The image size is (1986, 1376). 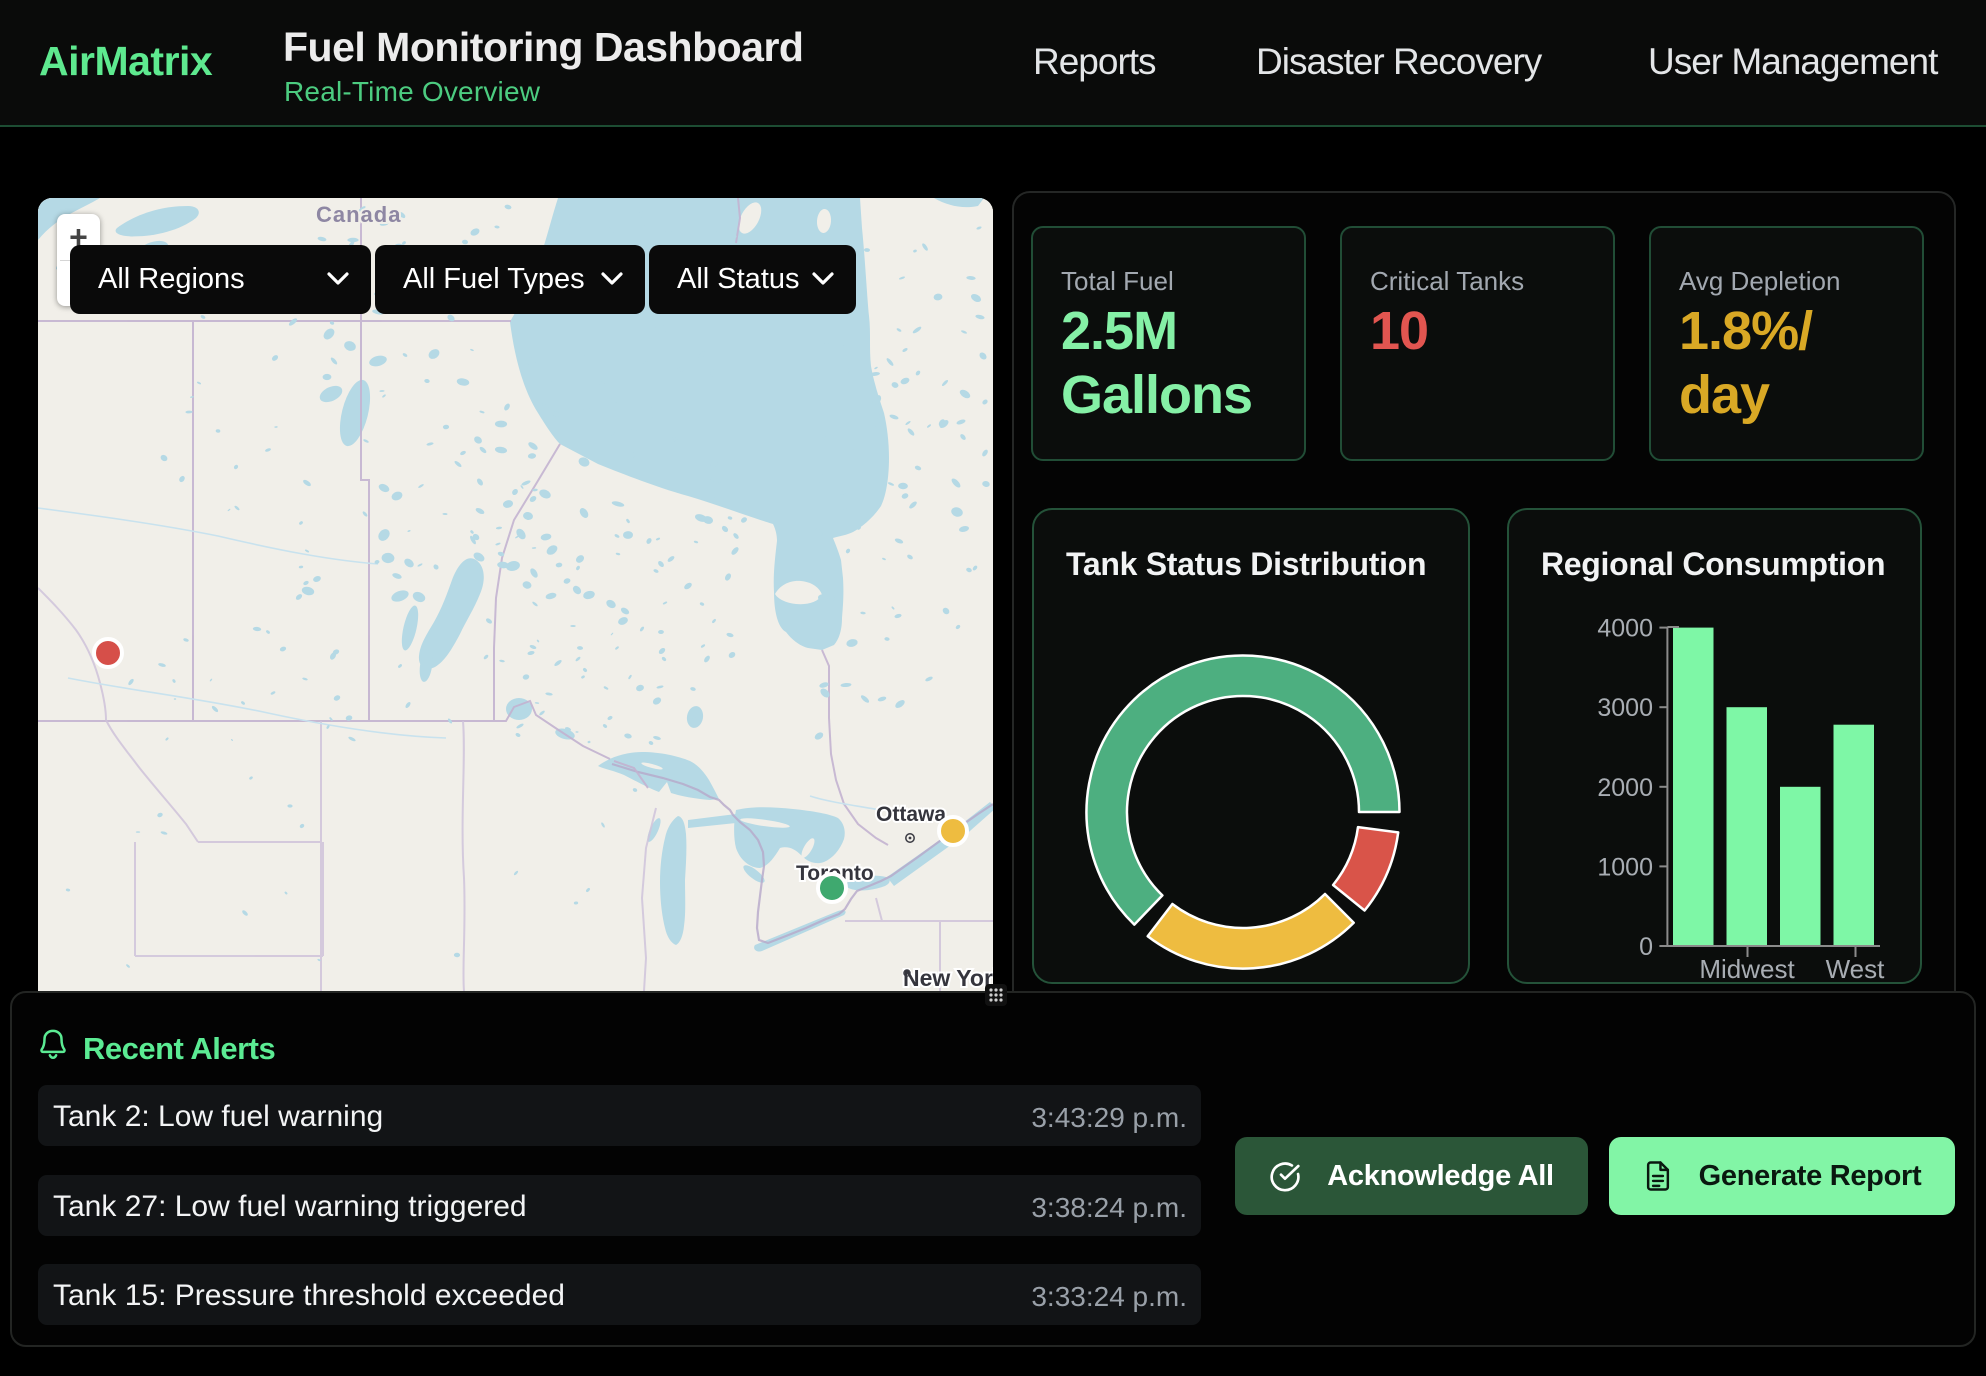 What do you see at coordinates (1747, 968) in the screenshot?
I see `svg-text: Midwest` at bounding box center [1747, 968].